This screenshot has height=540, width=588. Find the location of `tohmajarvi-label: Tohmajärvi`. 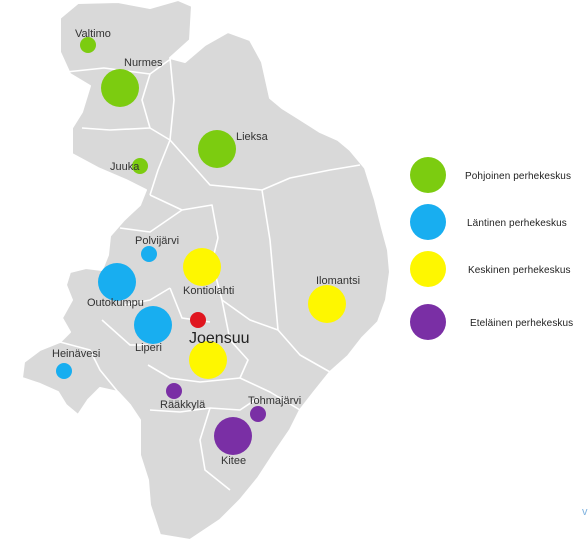

tohmajarvi-label: Tohmajärvi is located at coordinates (274, 401).